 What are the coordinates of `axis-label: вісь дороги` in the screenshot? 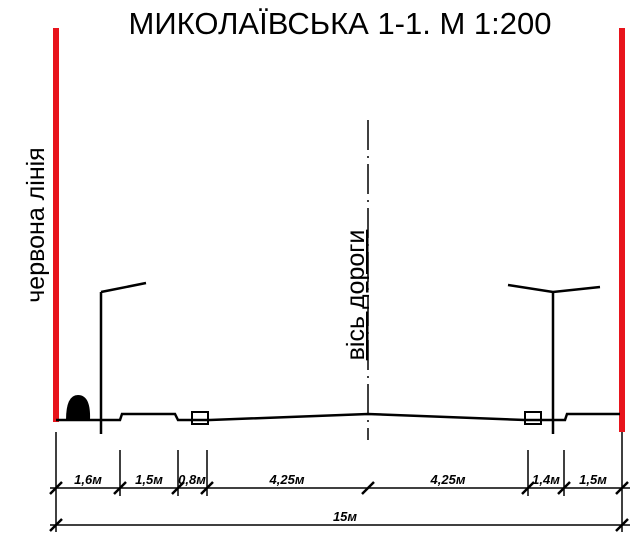 It's located at (356, 295).